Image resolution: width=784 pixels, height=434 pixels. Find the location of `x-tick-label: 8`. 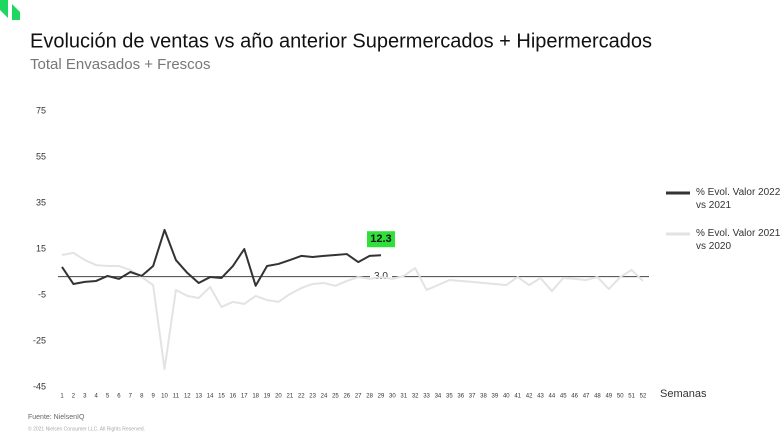

x-tick-label: 8 is located at coordinates (142, 397).